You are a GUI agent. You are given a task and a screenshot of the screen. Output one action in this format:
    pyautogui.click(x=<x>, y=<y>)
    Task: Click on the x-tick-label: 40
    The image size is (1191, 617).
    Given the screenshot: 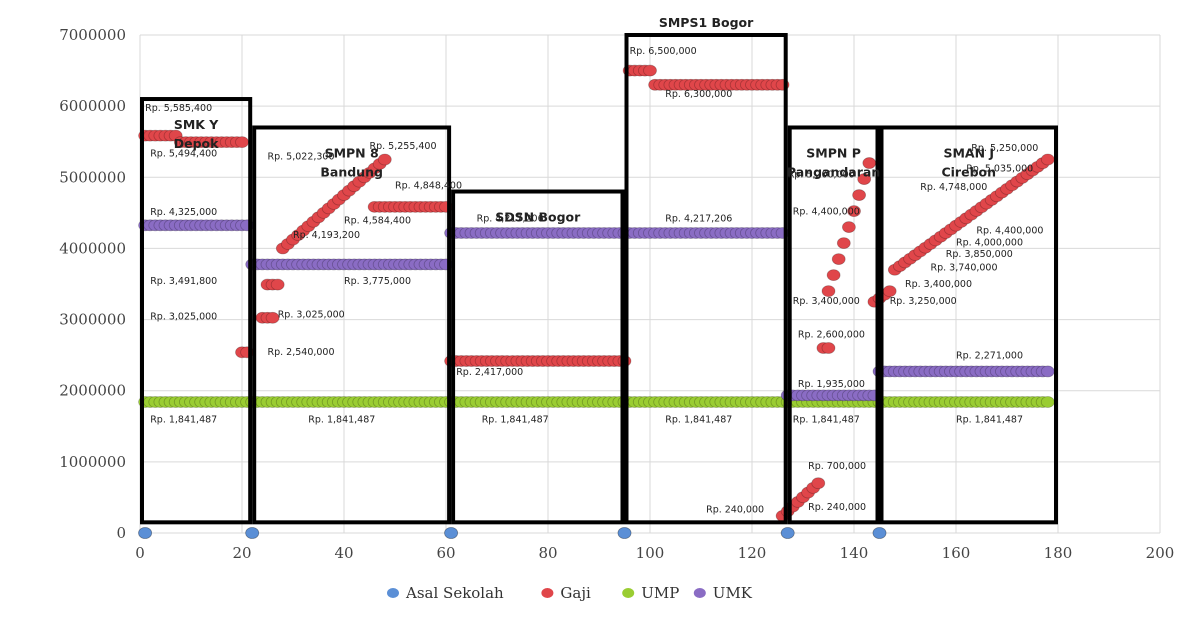 What is the action you would take?
    pyautogui.click(x=343, y=553)
    